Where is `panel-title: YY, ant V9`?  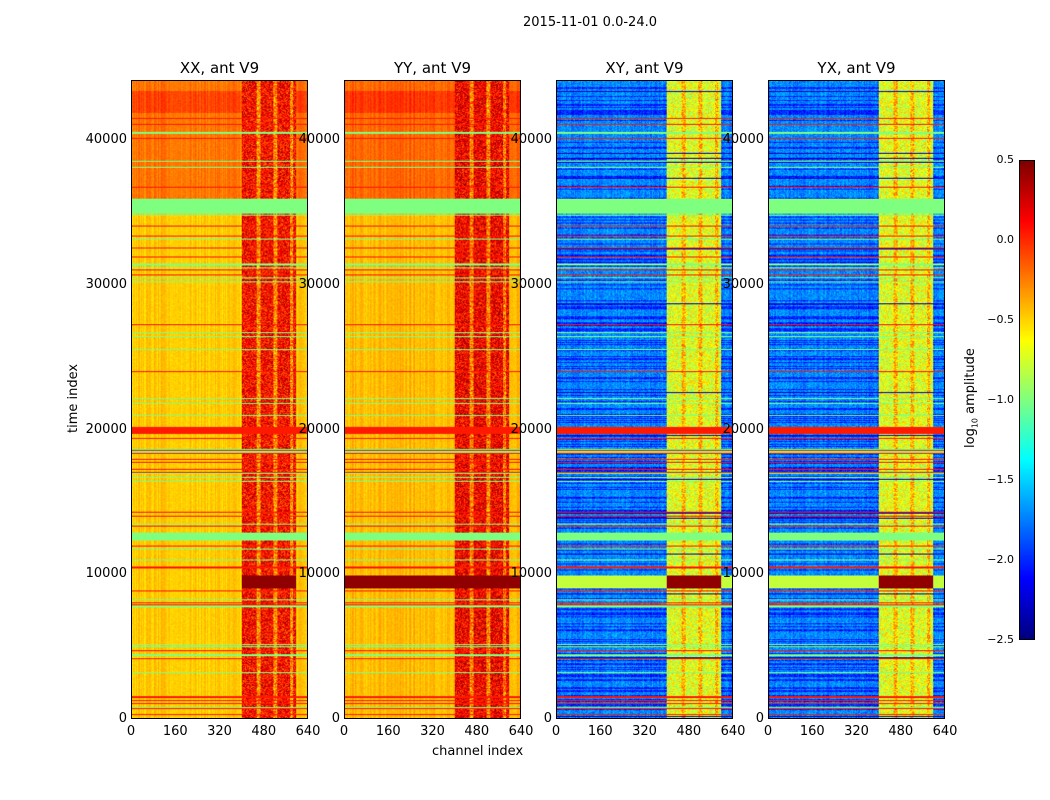 panel-title: YY, ant V9 is located at coordinates (432, 68).